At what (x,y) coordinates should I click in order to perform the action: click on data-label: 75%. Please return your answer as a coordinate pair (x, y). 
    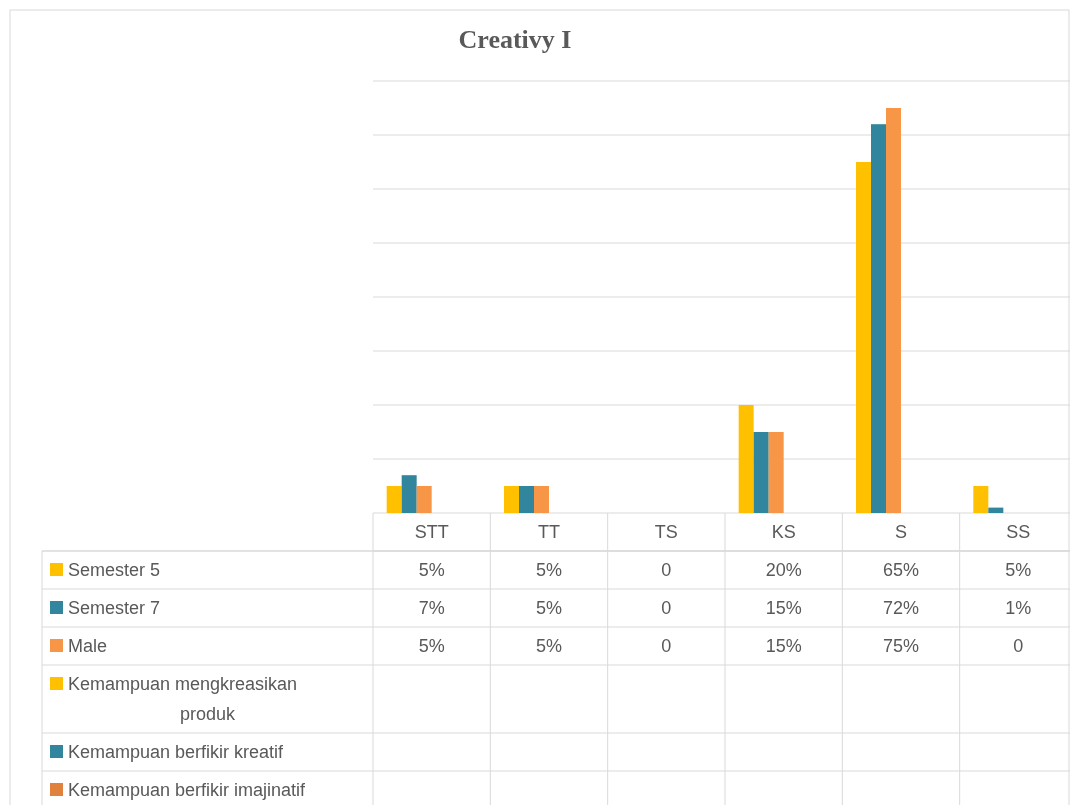
    Looking at the image, I should click on (901, 646).